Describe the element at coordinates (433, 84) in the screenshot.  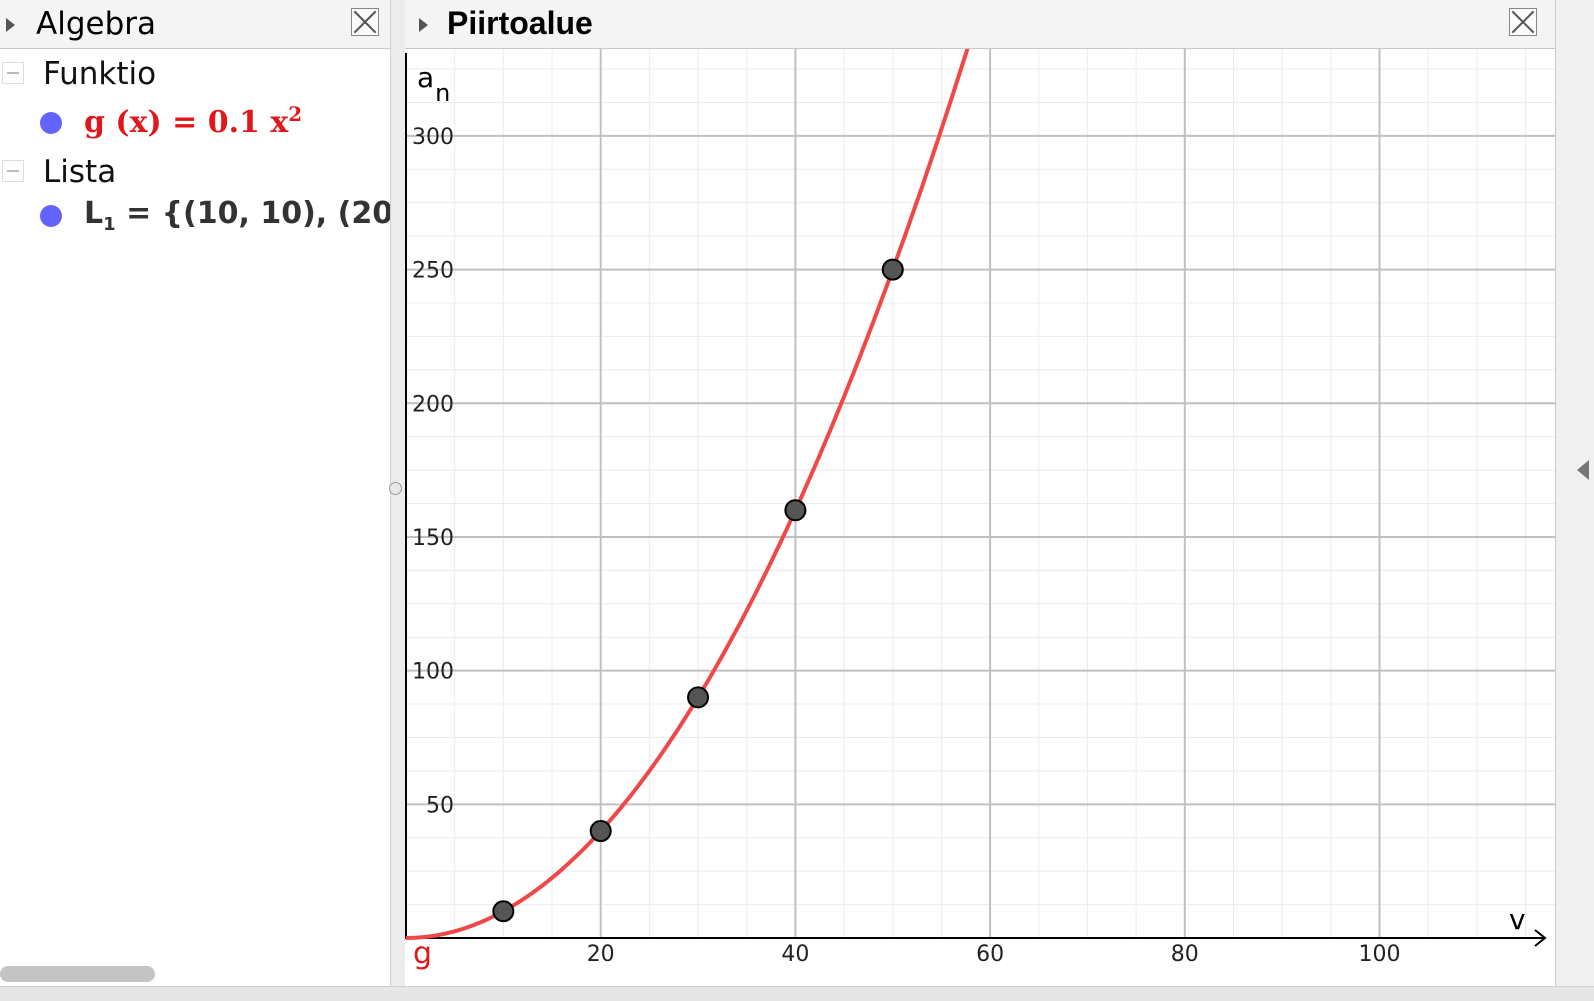
I see `y-axis-label: an` at that location.